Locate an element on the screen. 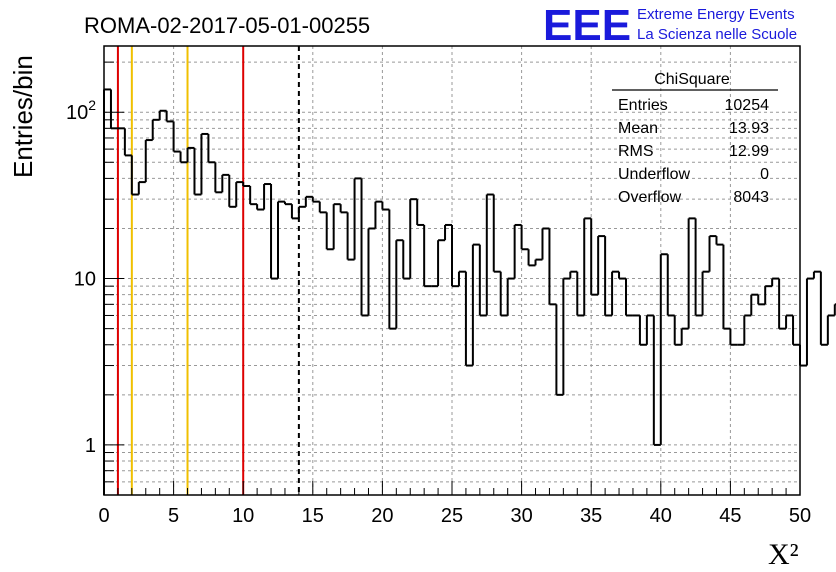 Image resolution: width=836 pixels, height=572 pixels. y-tick-labels: 1 10 102 is located at coordinates (81, 277).